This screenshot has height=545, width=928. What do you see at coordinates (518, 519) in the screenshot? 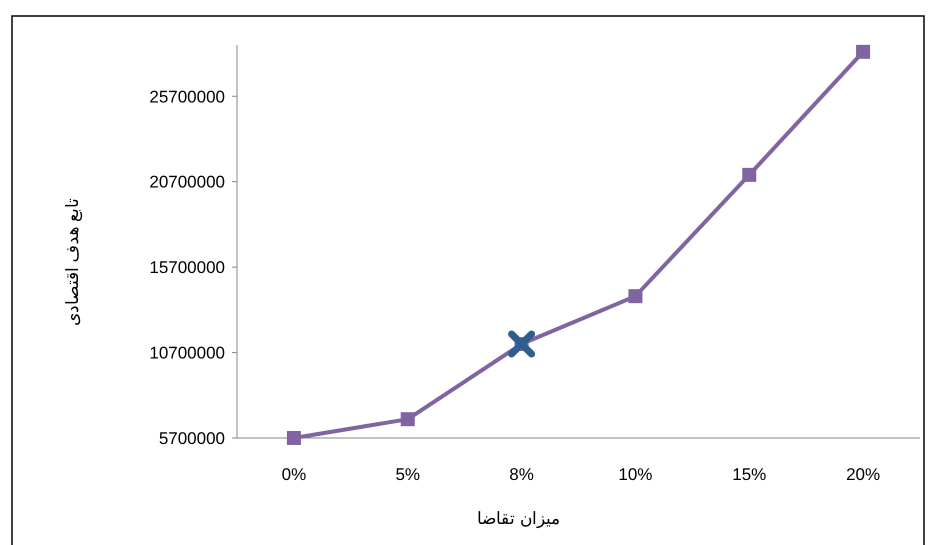
I see `x-axis-title: میزان تقاضا` at bounding box center [518, 519].